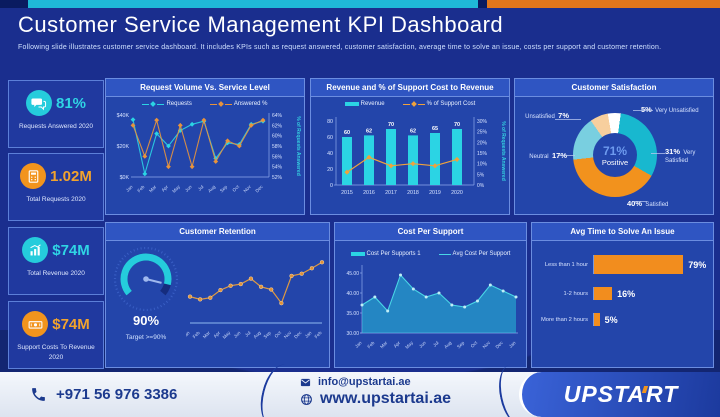 The width and height of the screenshot is (720, 417). I want to click on legend-item: Avg Cost Per Support, so click(474, 254).